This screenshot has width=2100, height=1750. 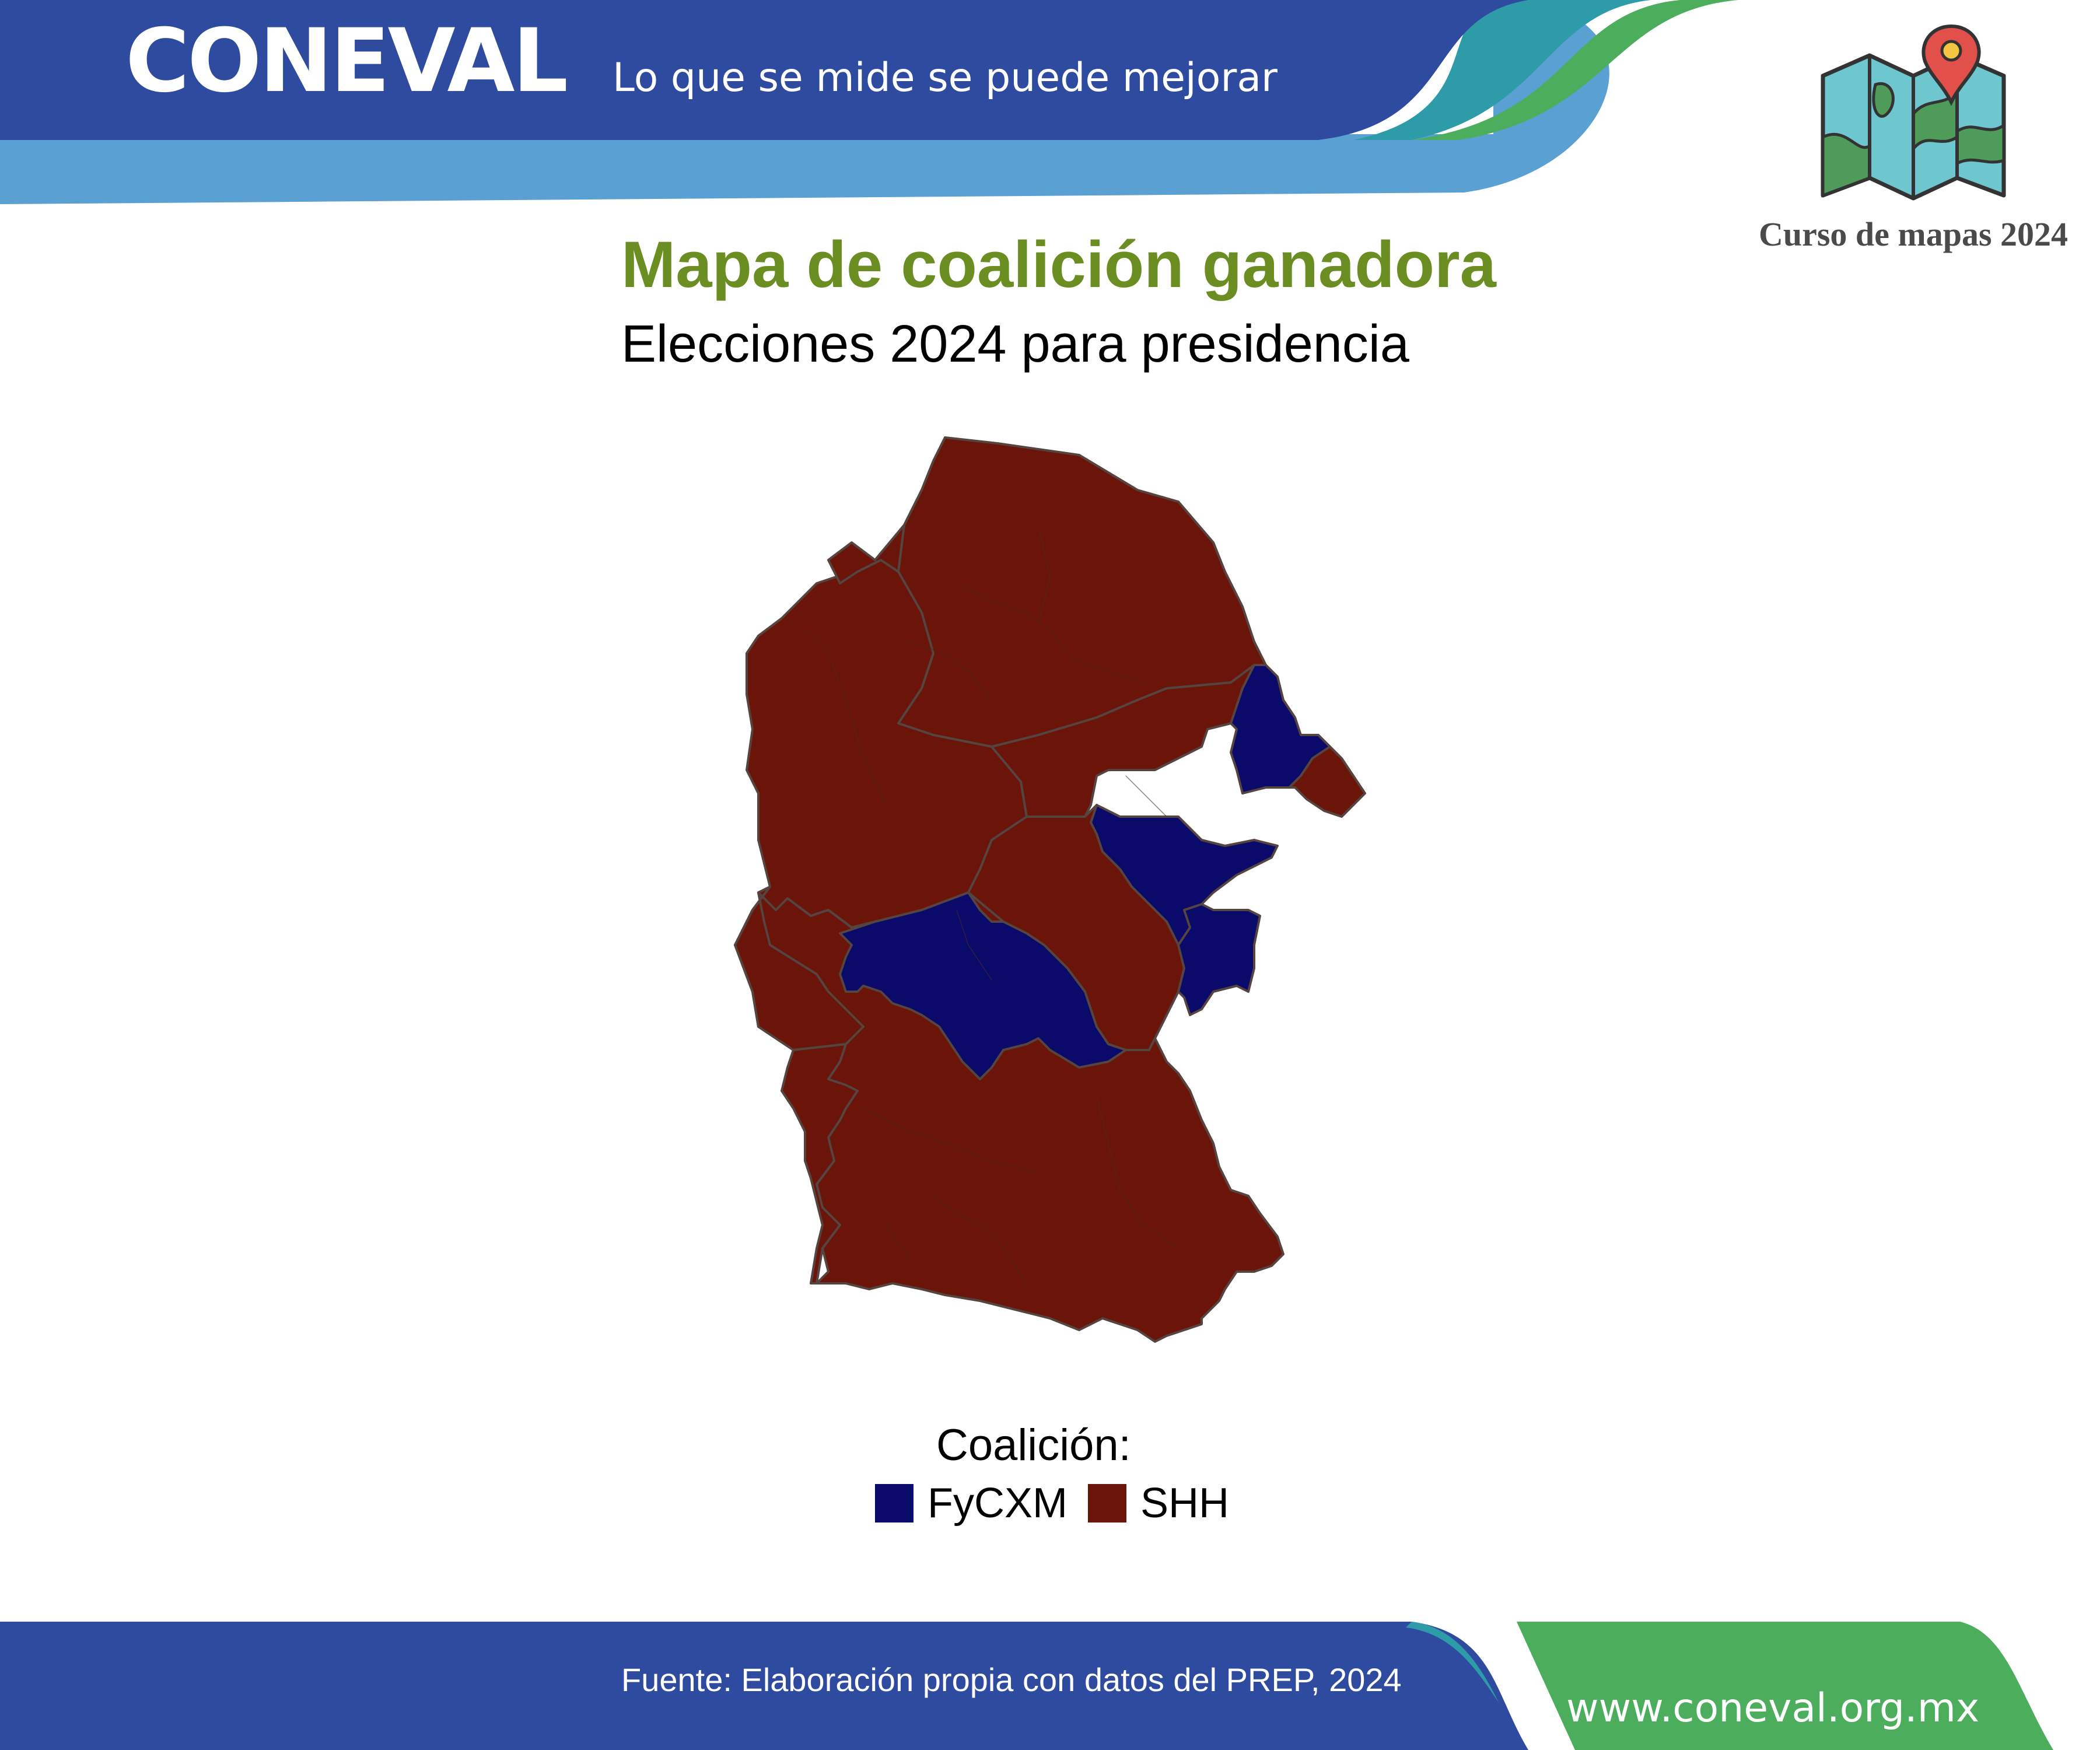 What do you see at coordinates (1015, 344) in the screenshot?
I see `map-subtitle: Elecciones 2024 para presidencia` at bounding box center [1015, 344].